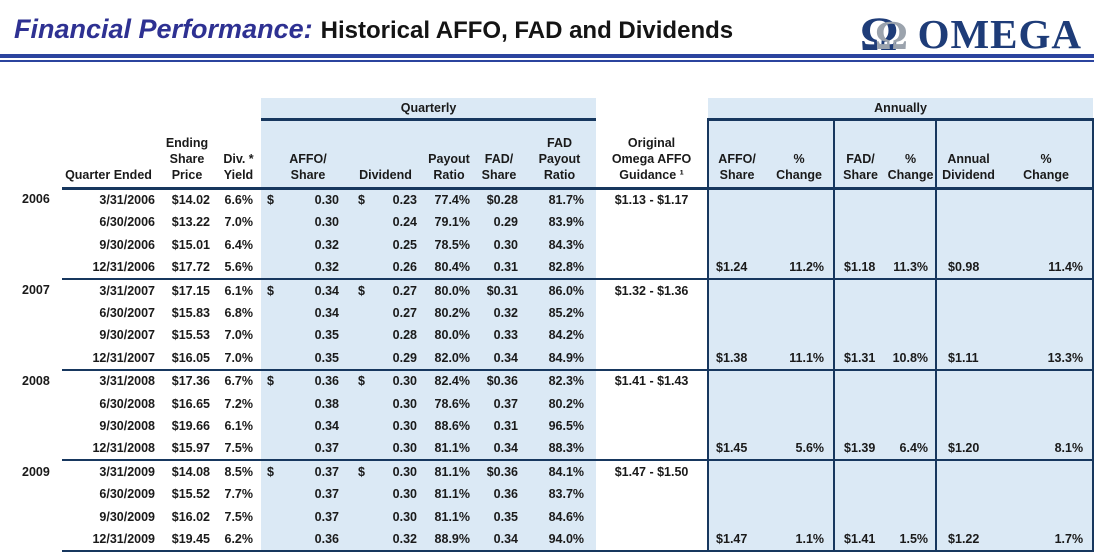  I want to click on cell-fad-share: 0.33, so click(499, 335).